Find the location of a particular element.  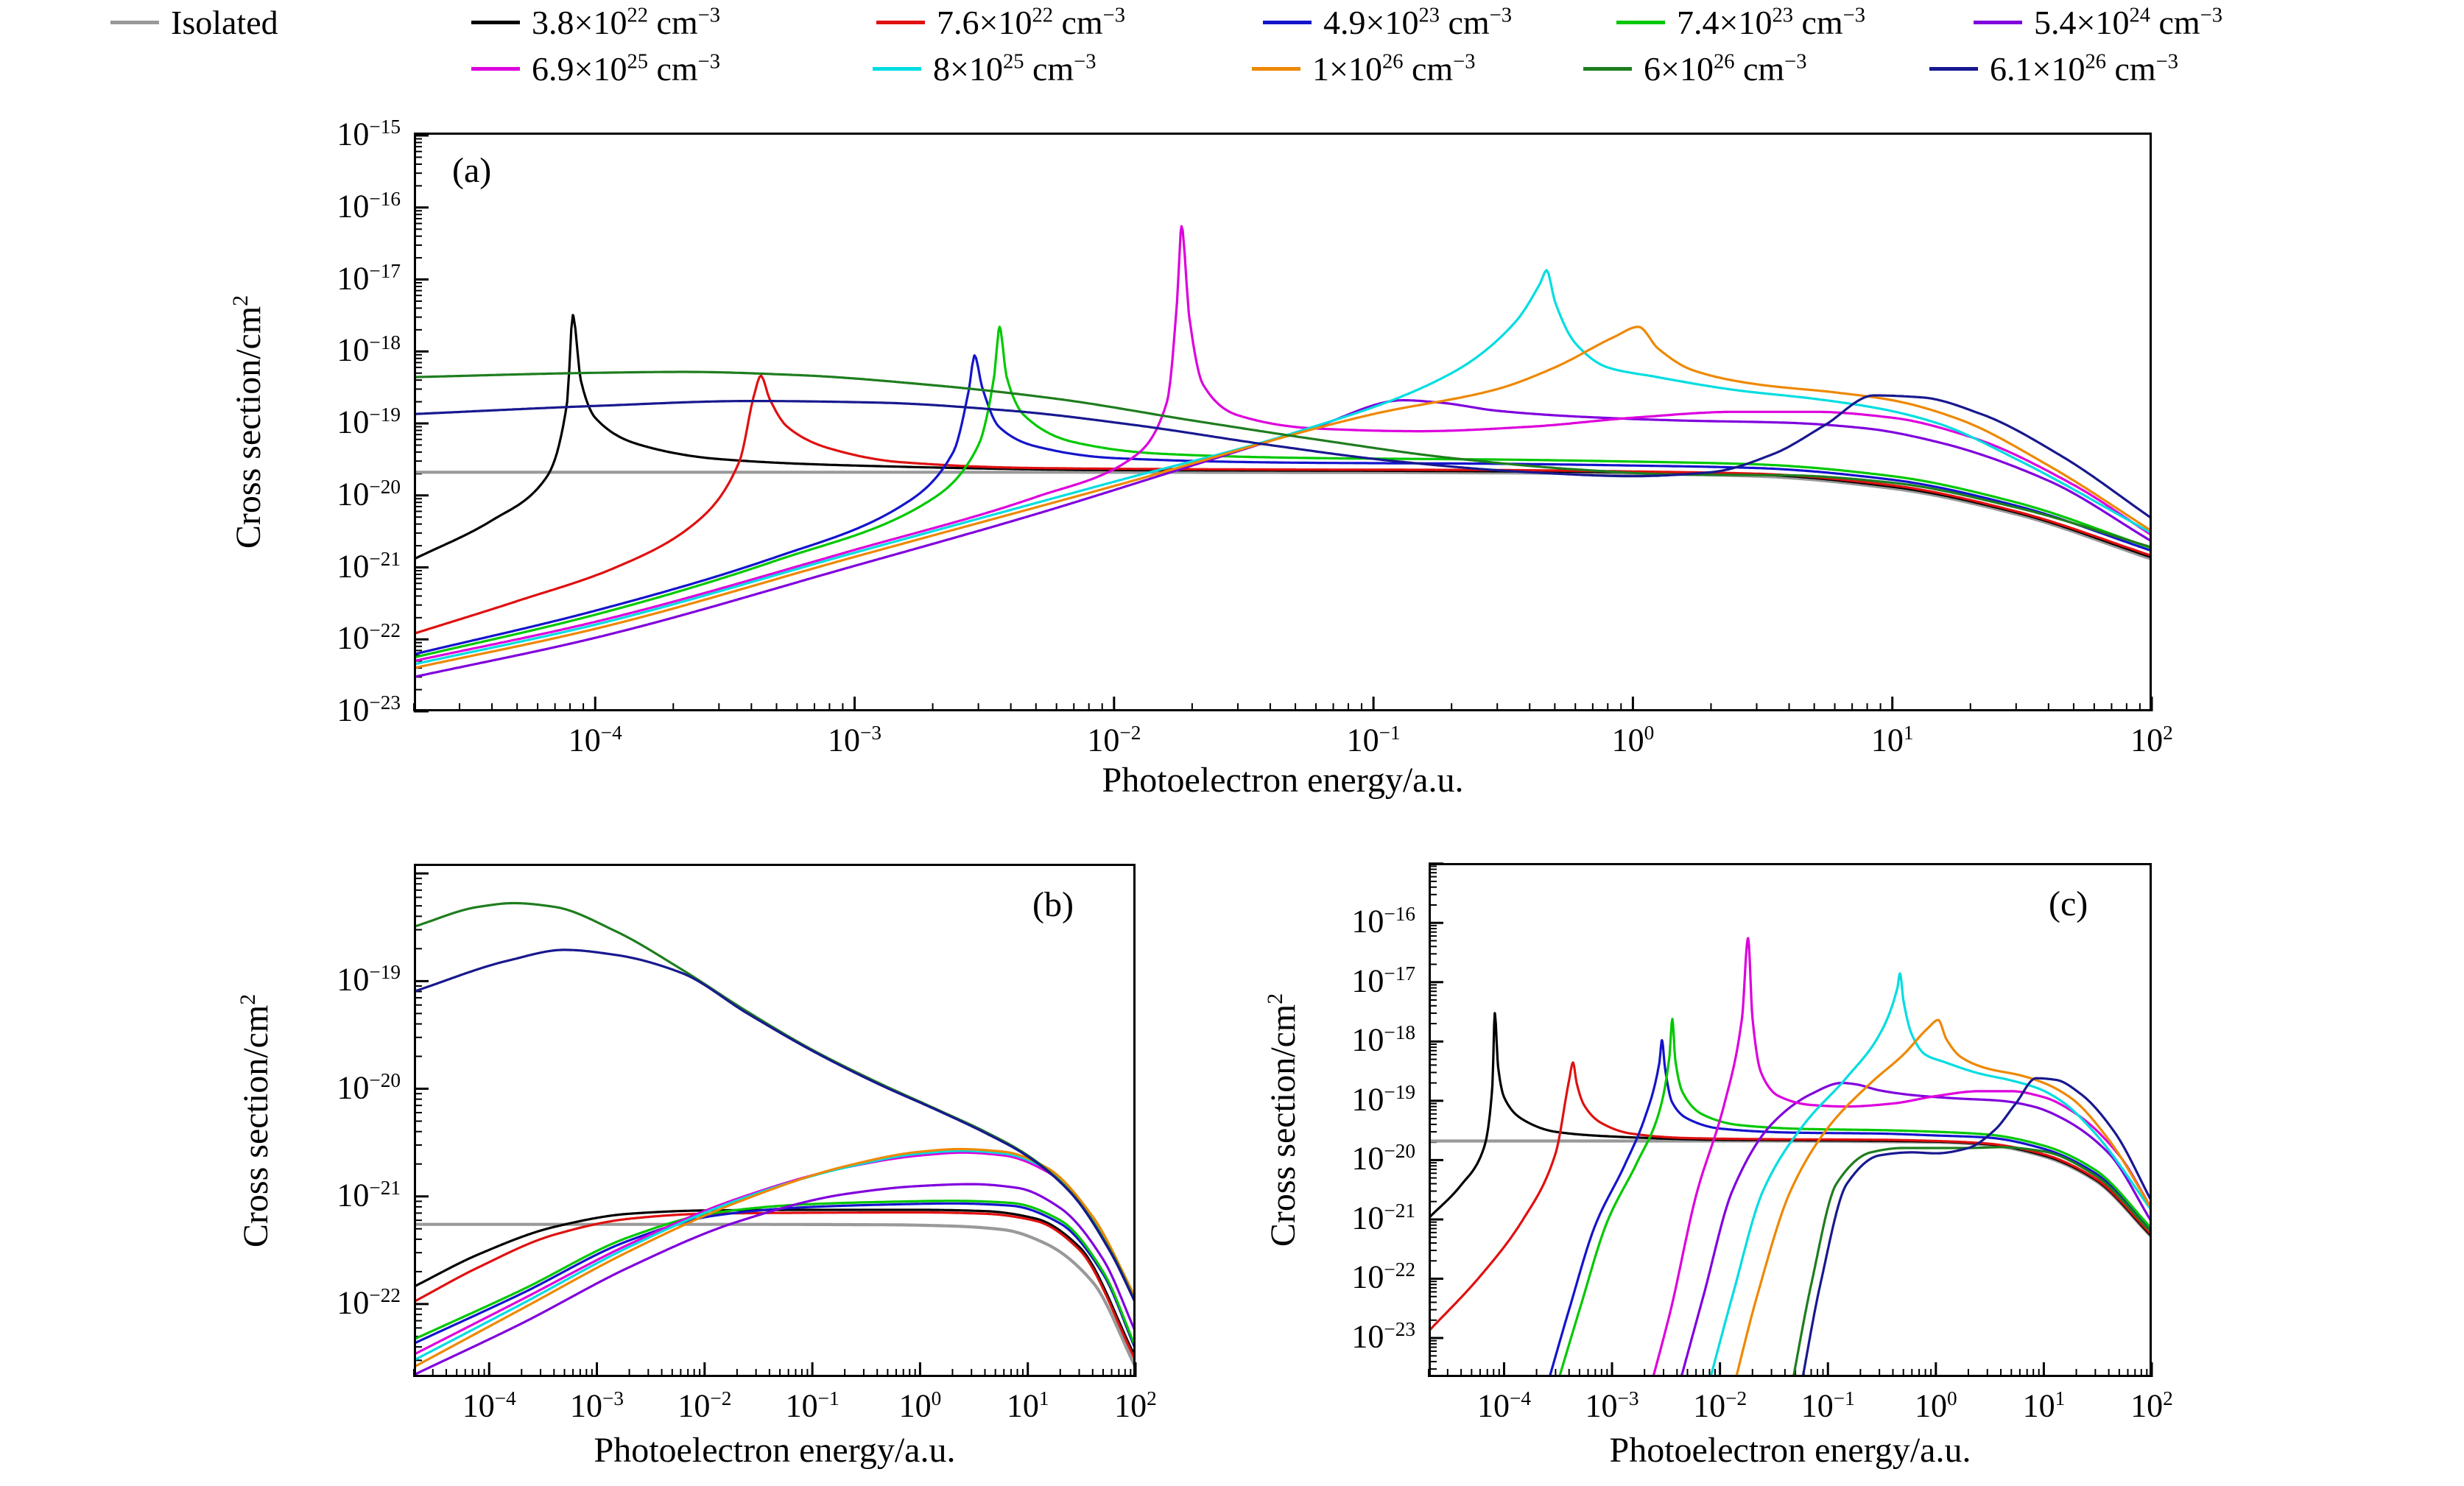

legend-item-n10: 6.1×1026 cm−3 is located at coordinates (2053, 68).